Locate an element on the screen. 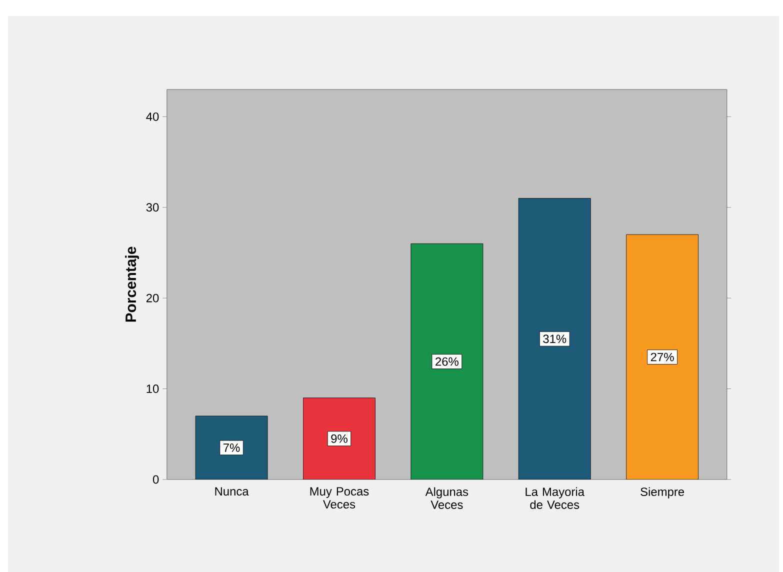  data-label: 31% is located at coordinates (554, 339).